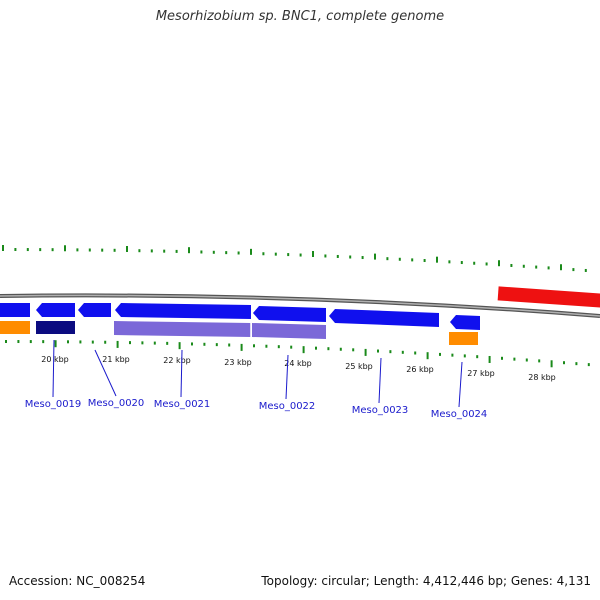 The width and height of the screenshot is (600, 600). I want to click on gene-label: Meso_0024, so click(459, 414).